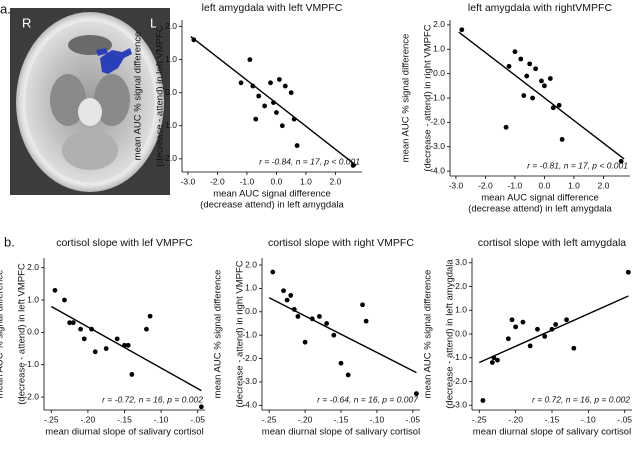 The image size is (640, 450). What do you see at coordinates (545, 185) in the screenshot?
I see `x-tick-label: 0.0` at bounding box center [545, 185].